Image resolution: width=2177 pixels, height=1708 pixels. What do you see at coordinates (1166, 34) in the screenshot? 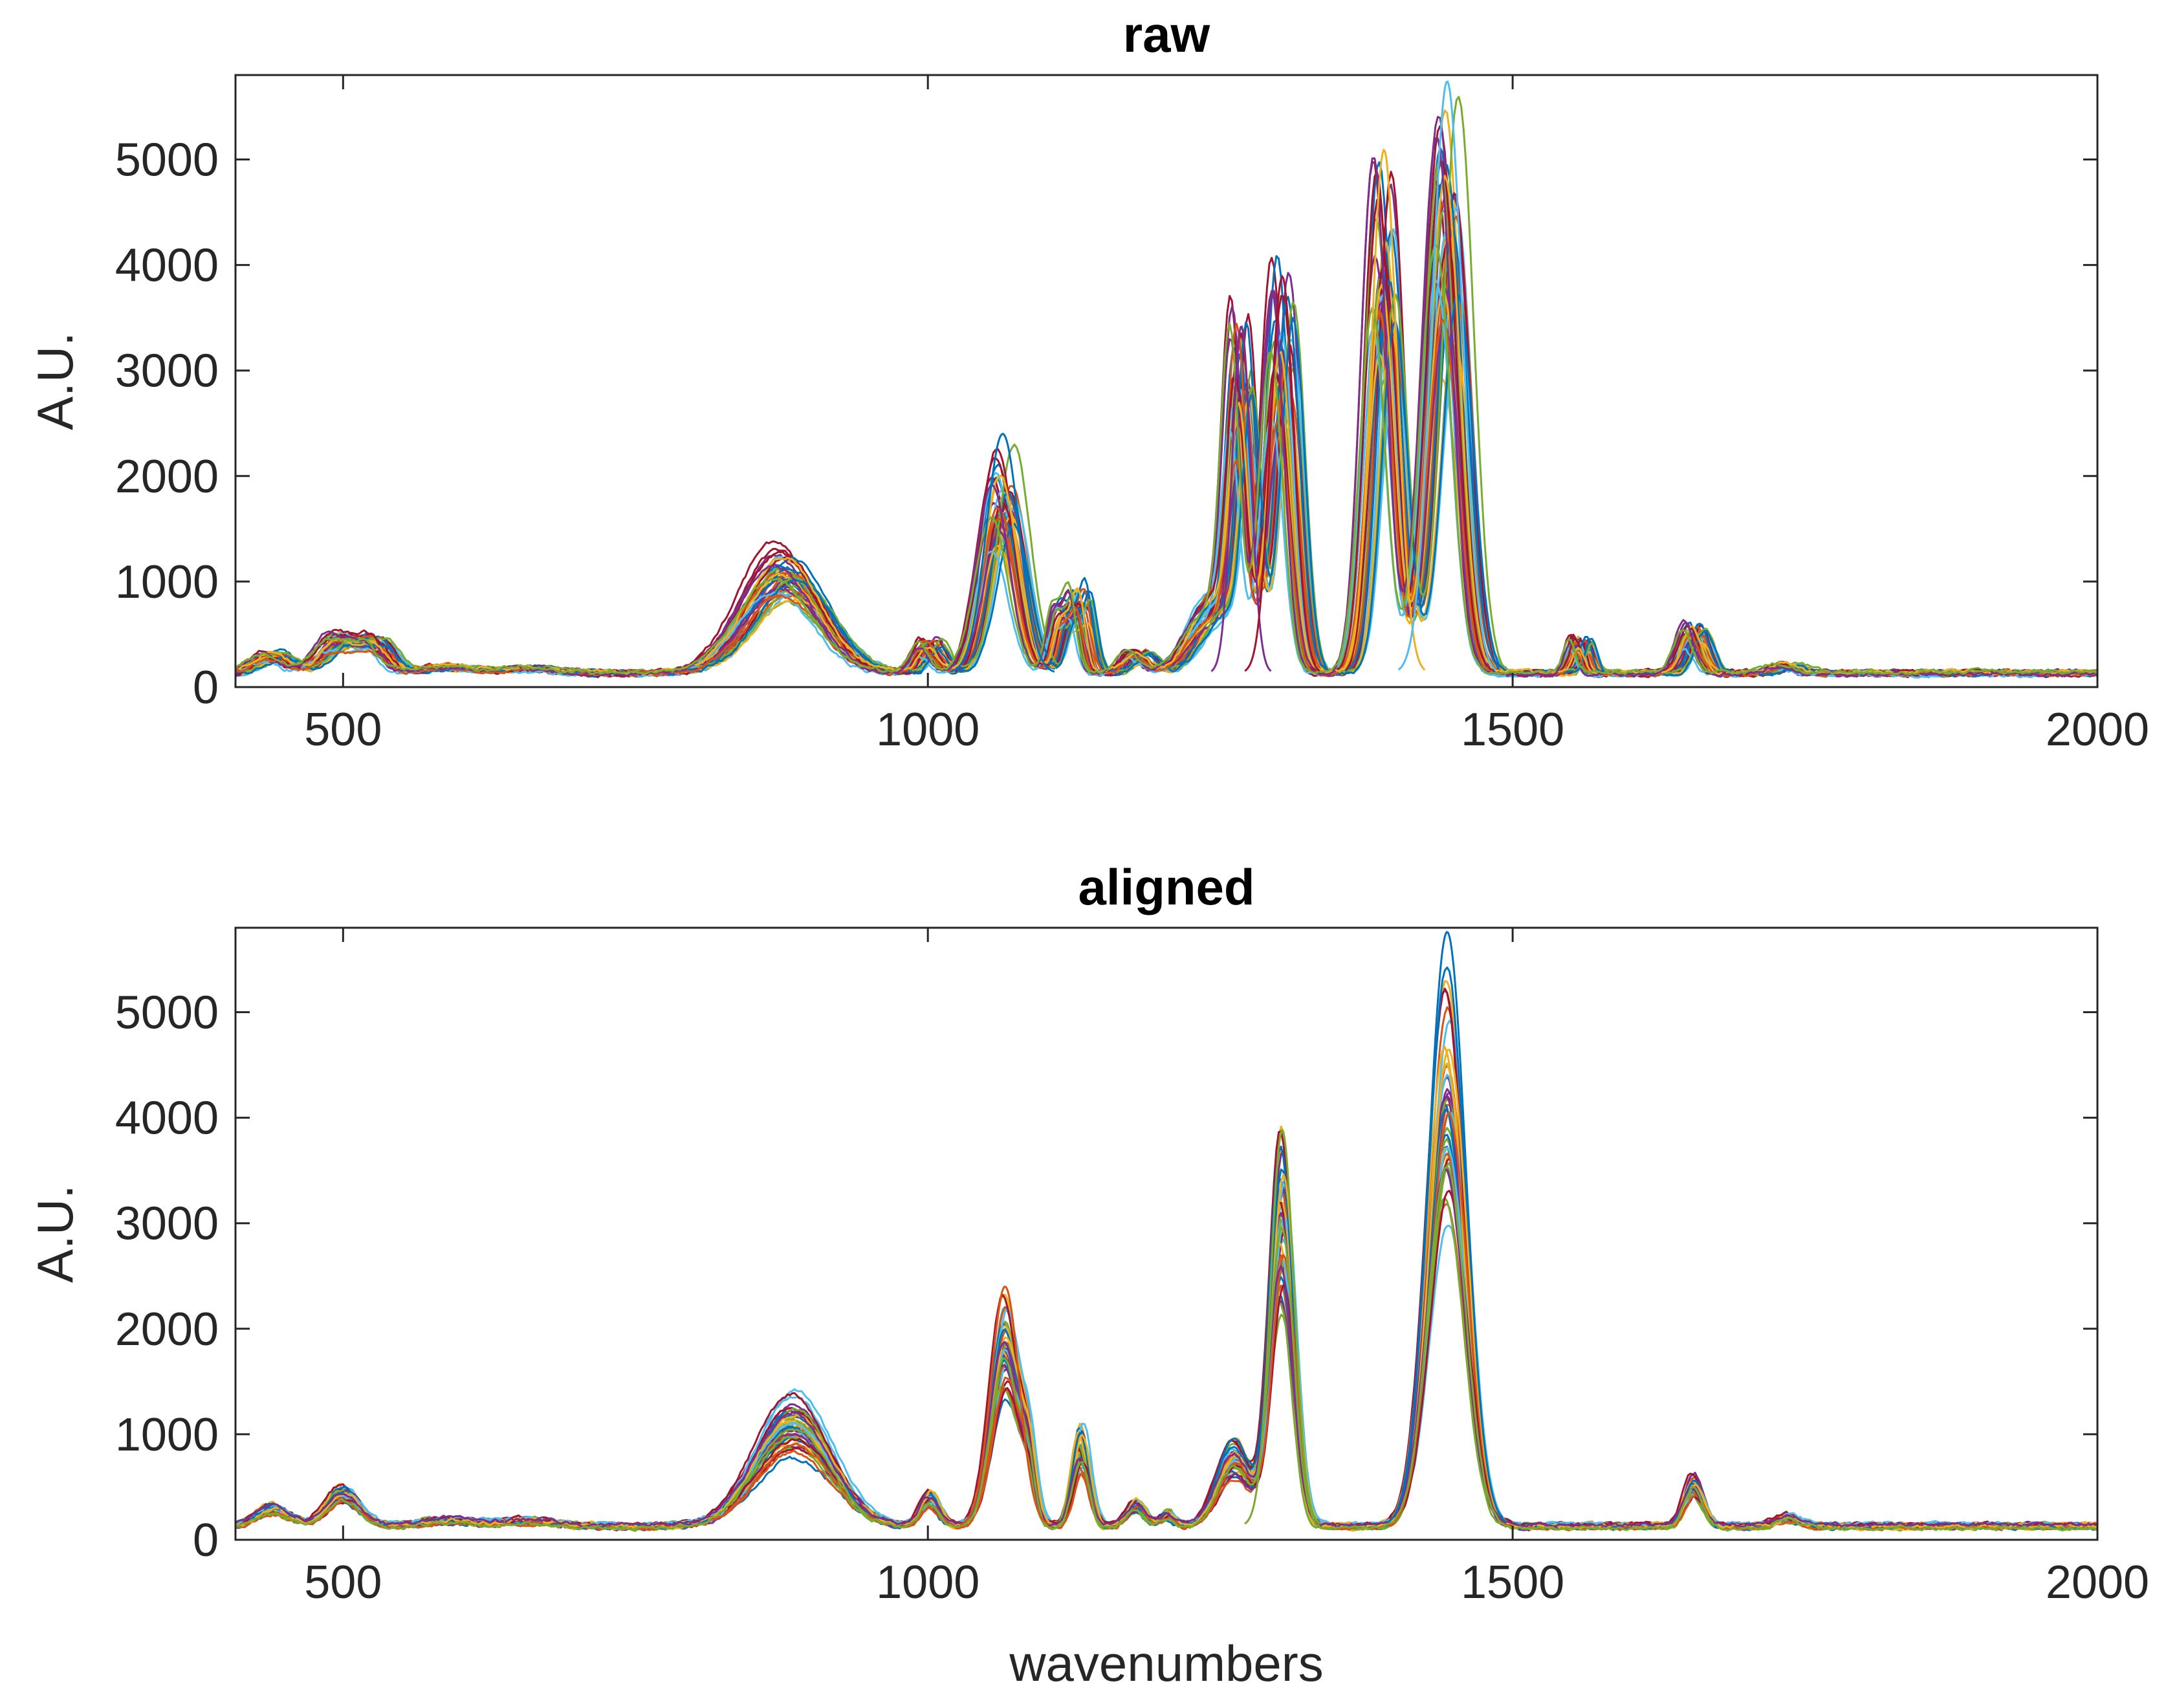
I see `chart-title: raw` at bounding box center [1166, 34].